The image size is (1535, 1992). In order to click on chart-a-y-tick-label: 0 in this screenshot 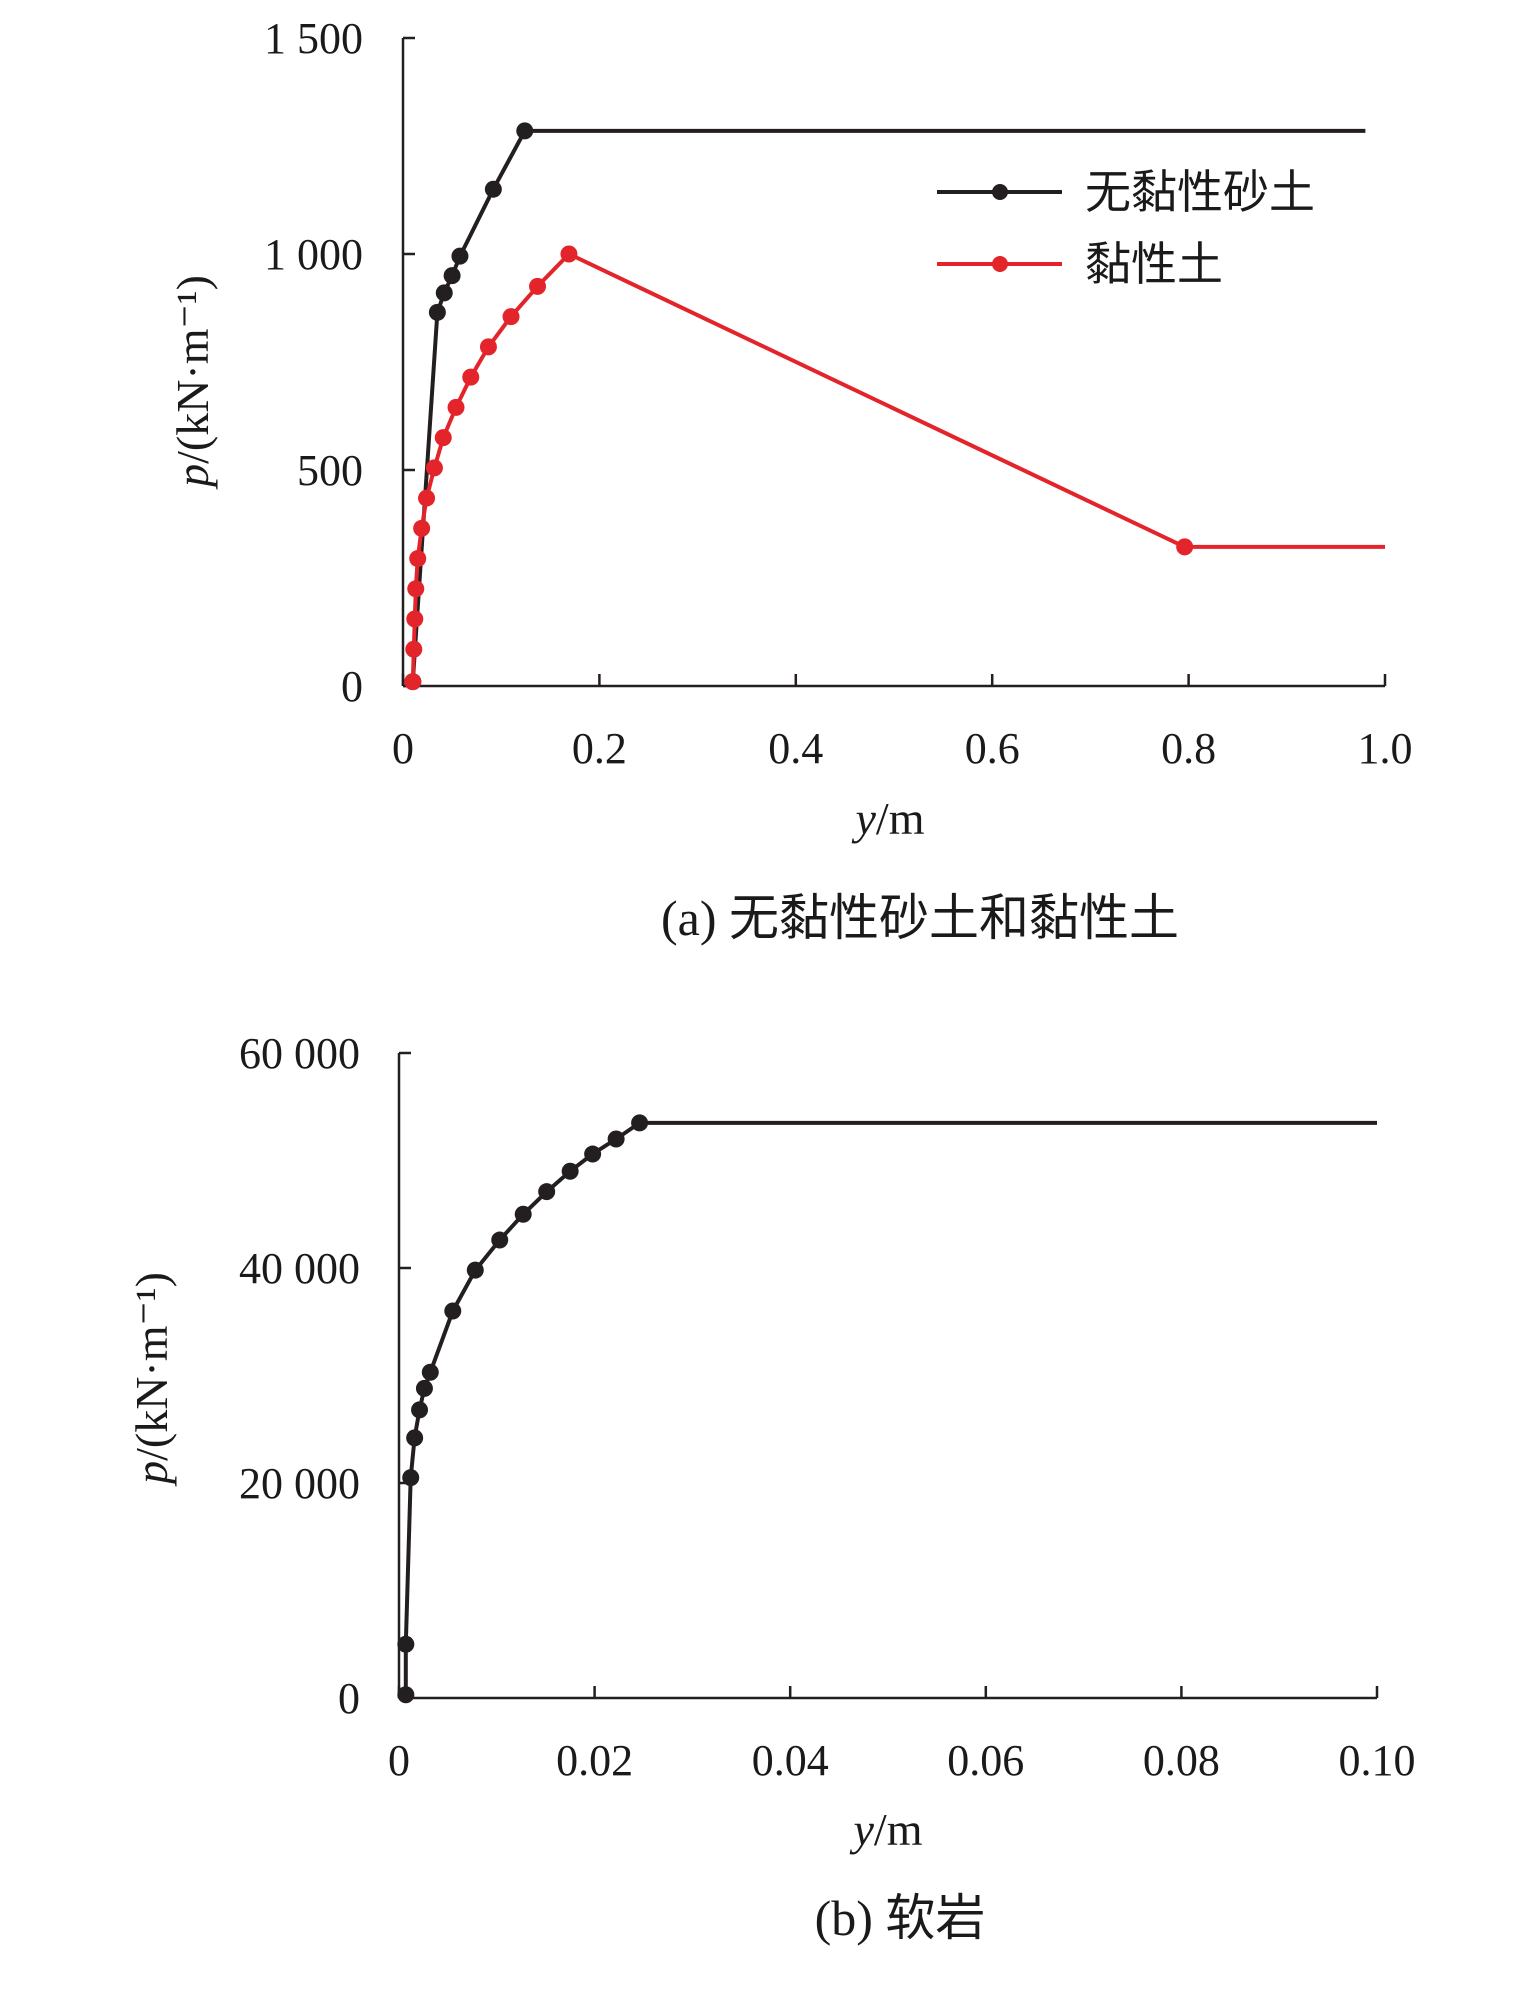, I will do `click(352, 686)`.